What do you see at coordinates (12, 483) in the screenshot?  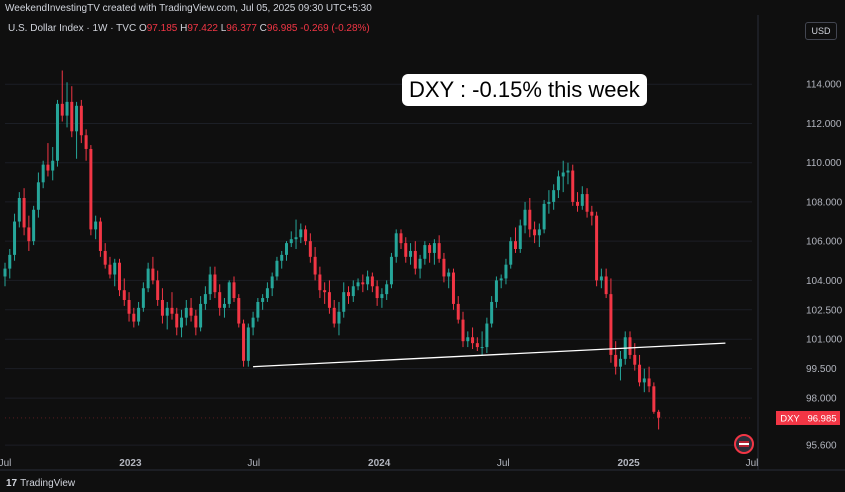 I see `tradingview-logo-icon: 17` at bounding box center [12, 483].